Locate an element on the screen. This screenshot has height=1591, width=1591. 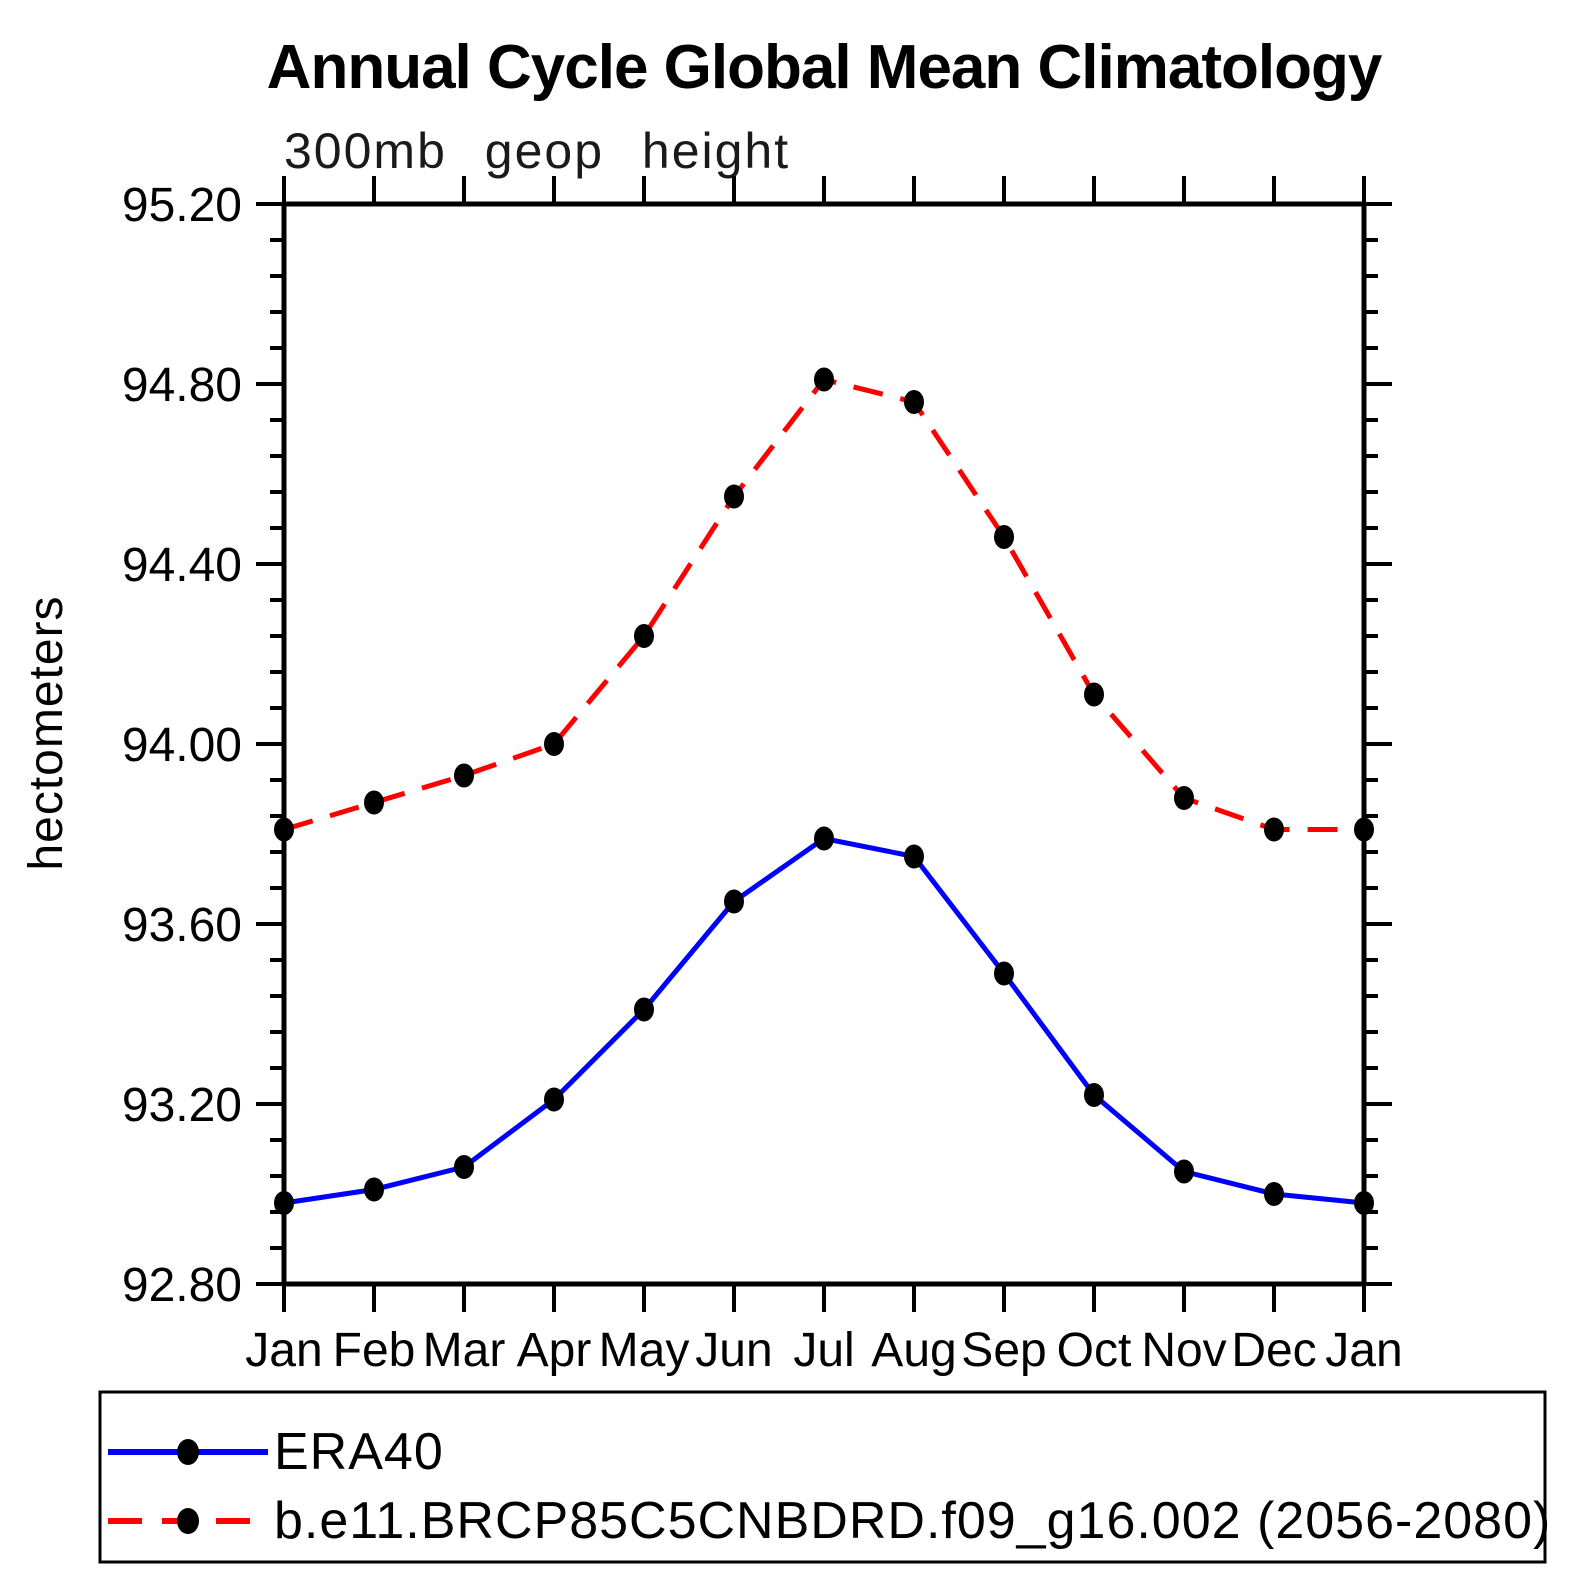
x-tick-label: May is located at coordinates (644, 1350).